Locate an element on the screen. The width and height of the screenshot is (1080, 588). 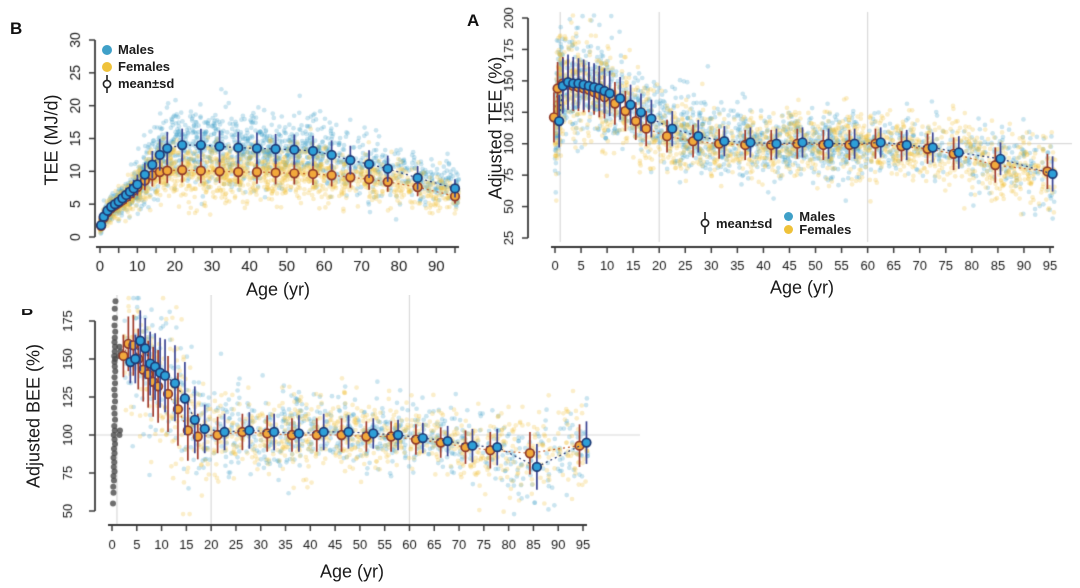
tee-y-axis-title: TEE (MJ/d) is located at coordinates (51, 140).